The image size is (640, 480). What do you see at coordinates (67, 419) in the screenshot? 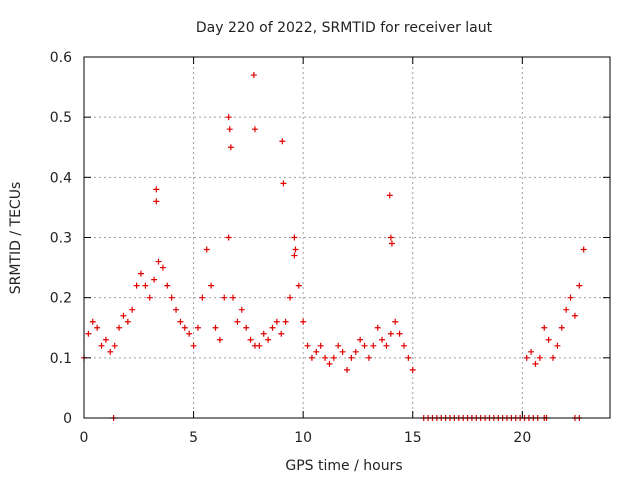
I see `y-tick-label: 0` at bounding box center [67, 419].